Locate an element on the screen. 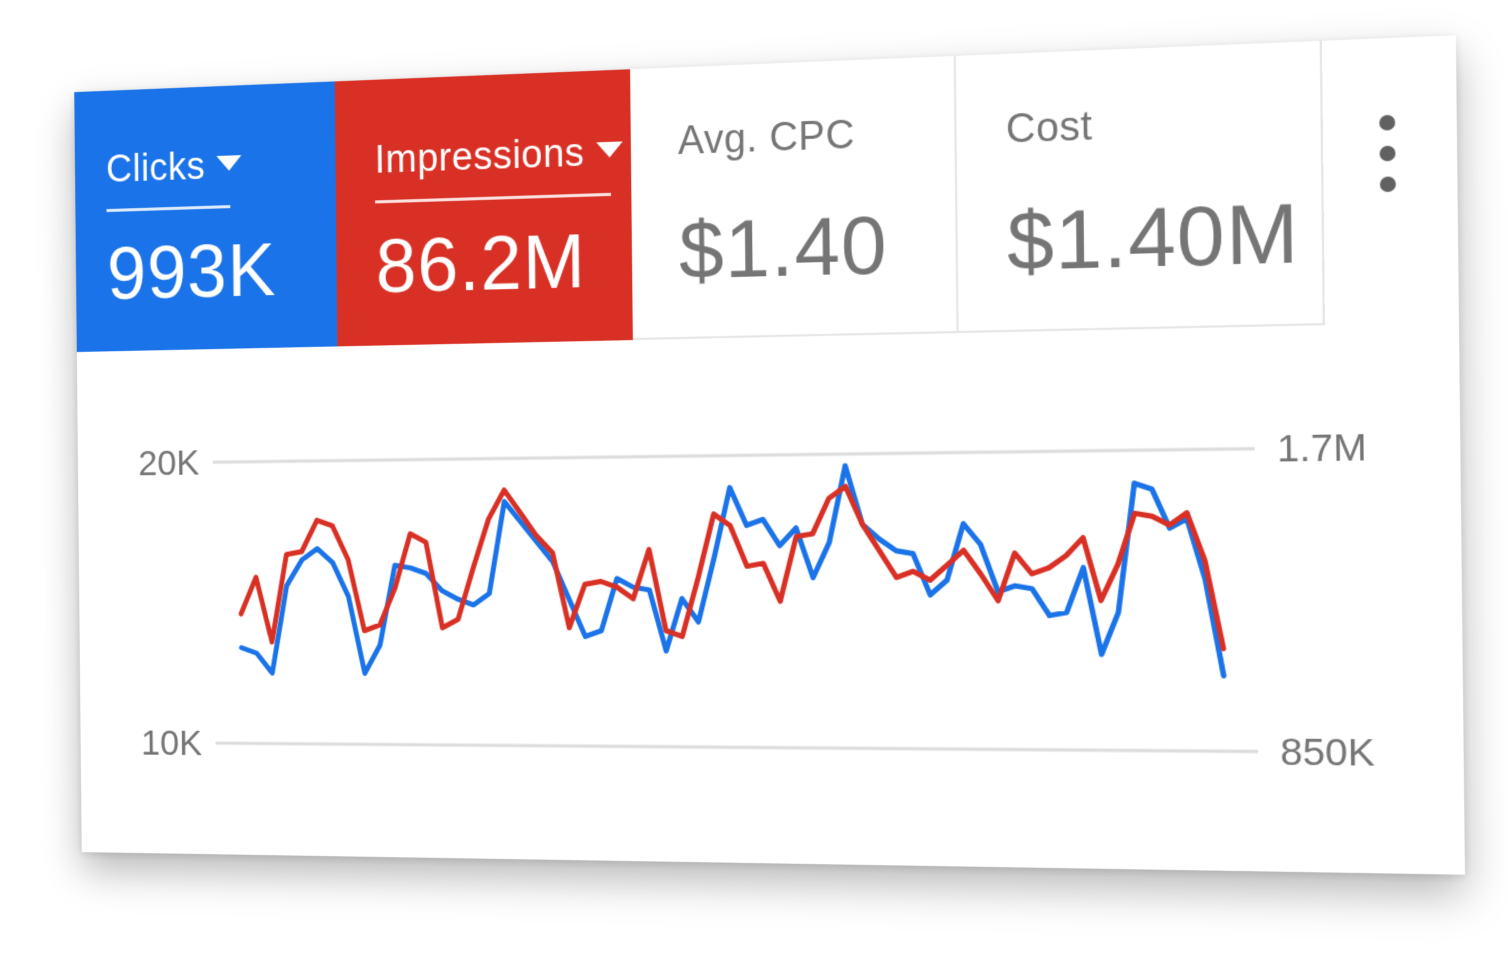  clicks-label-underline is located at coordinates (168, 209).